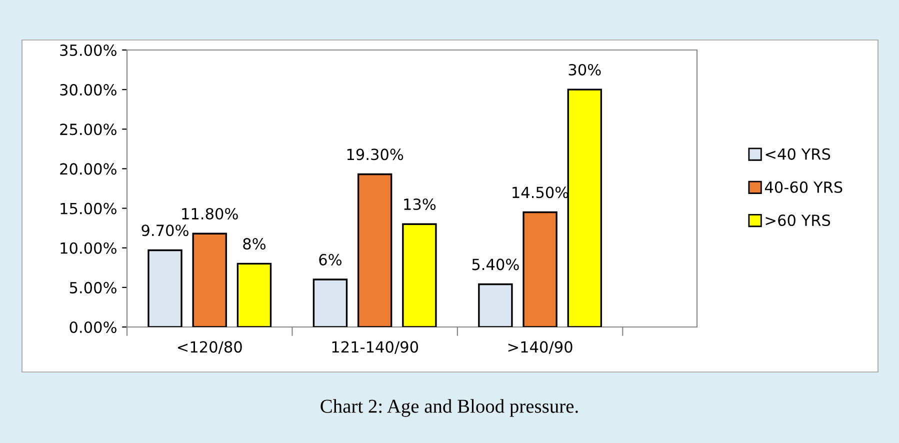 The image size is (899, 443). I want to click on legend-label: 40-60 YRS, so click(803, 187).